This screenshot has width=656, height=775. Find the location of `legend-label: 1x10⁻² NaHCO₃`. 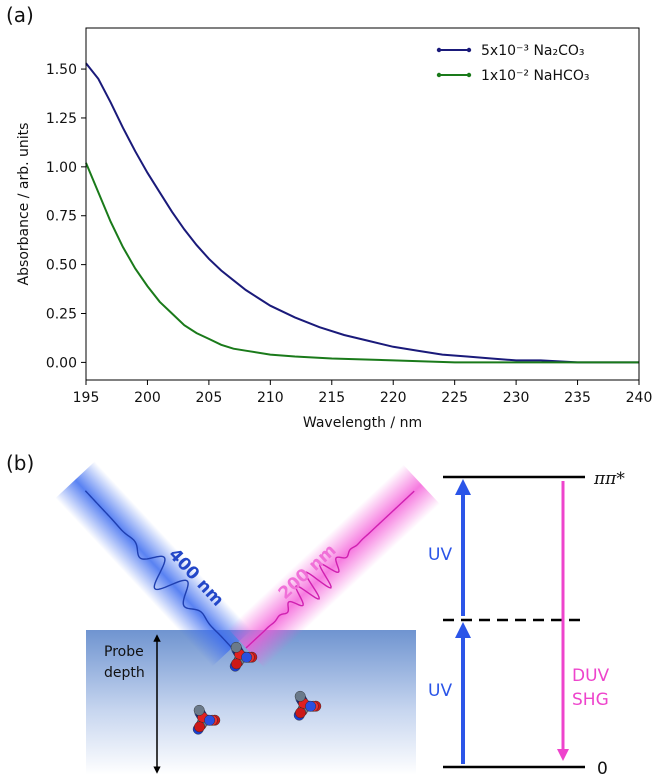

legend-label: 1x10⁻² NaHCO₃ is located at coordinates (535, 76).